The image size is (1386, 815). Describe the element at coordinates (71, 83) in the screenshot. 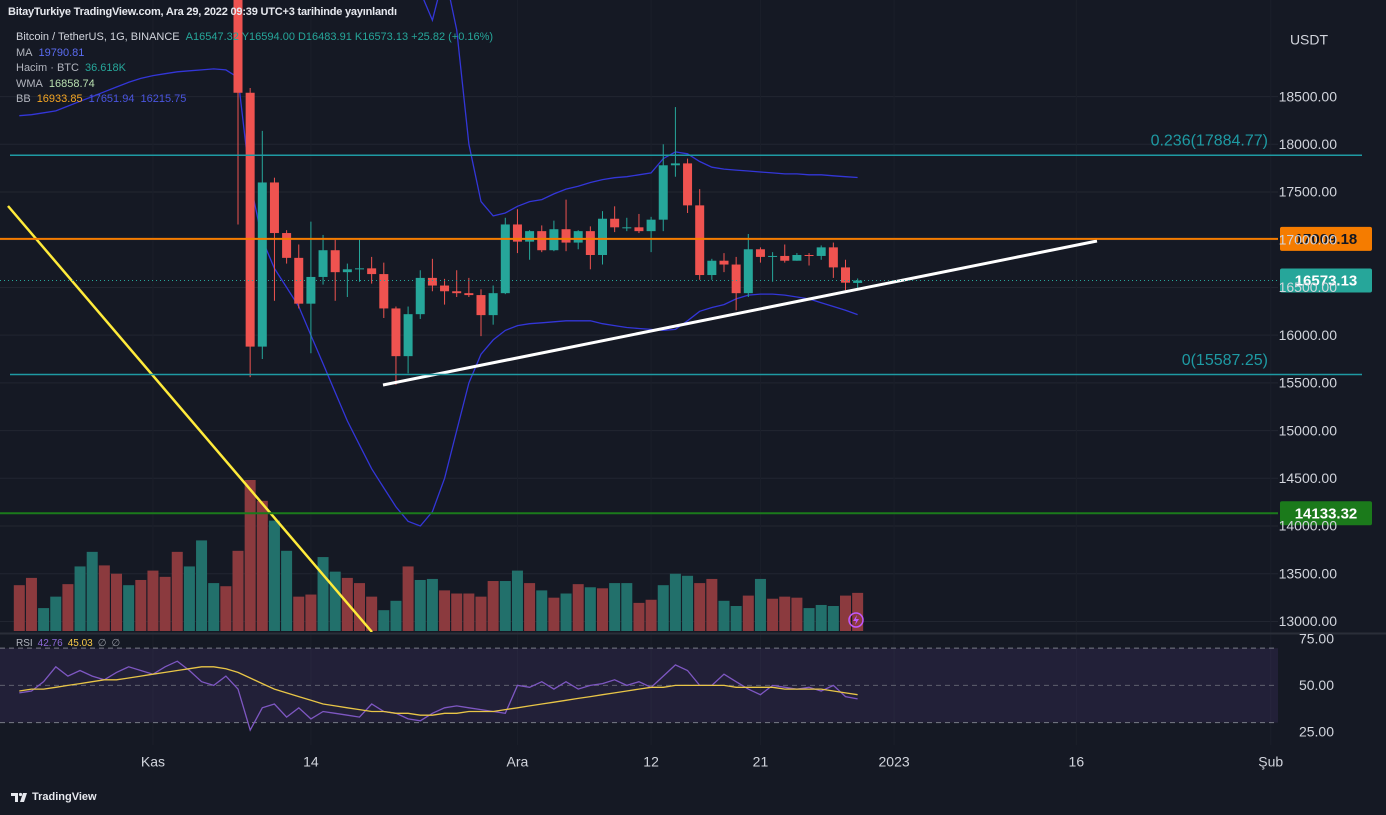

I see `indicator-value: 16858.74` at that location.